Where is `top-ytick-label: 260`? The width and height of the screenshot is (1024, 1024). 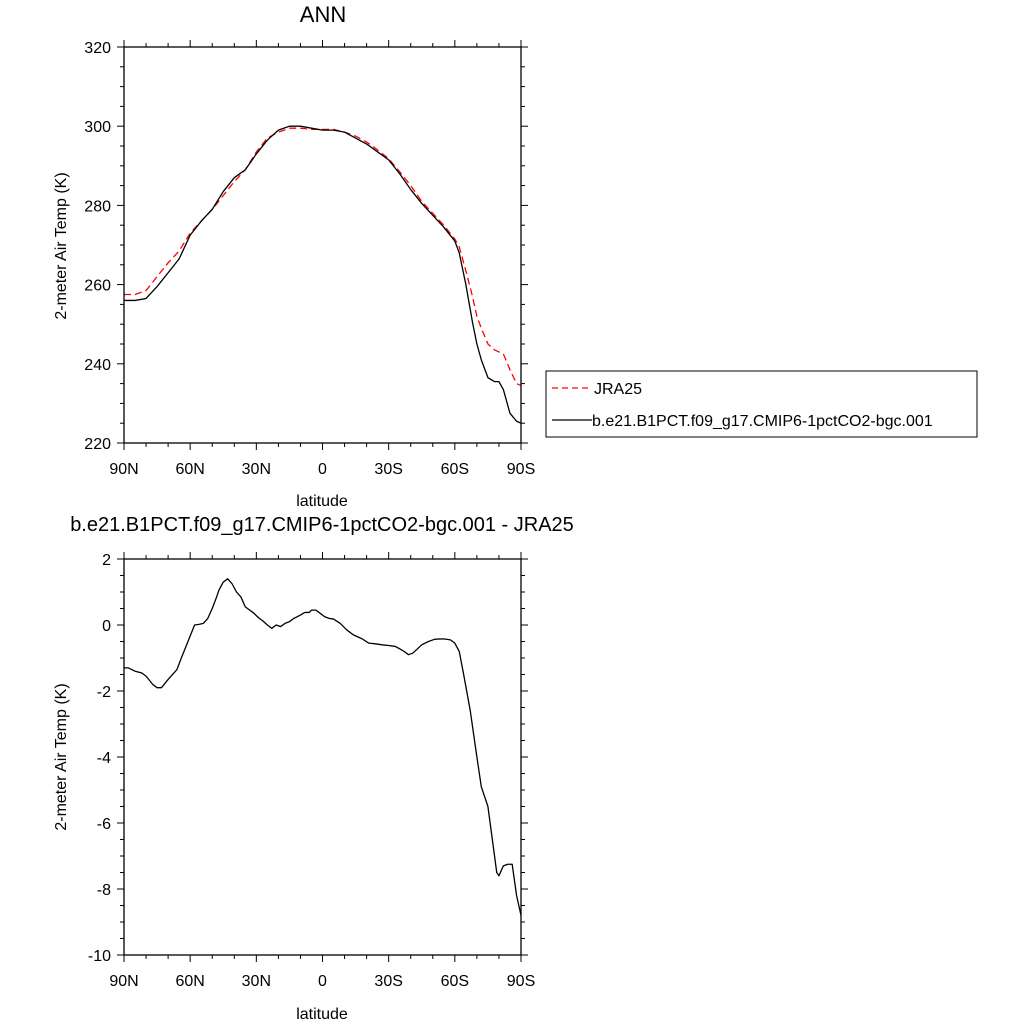
top-ytick-label: 260 is located at coordinates (97, 286).